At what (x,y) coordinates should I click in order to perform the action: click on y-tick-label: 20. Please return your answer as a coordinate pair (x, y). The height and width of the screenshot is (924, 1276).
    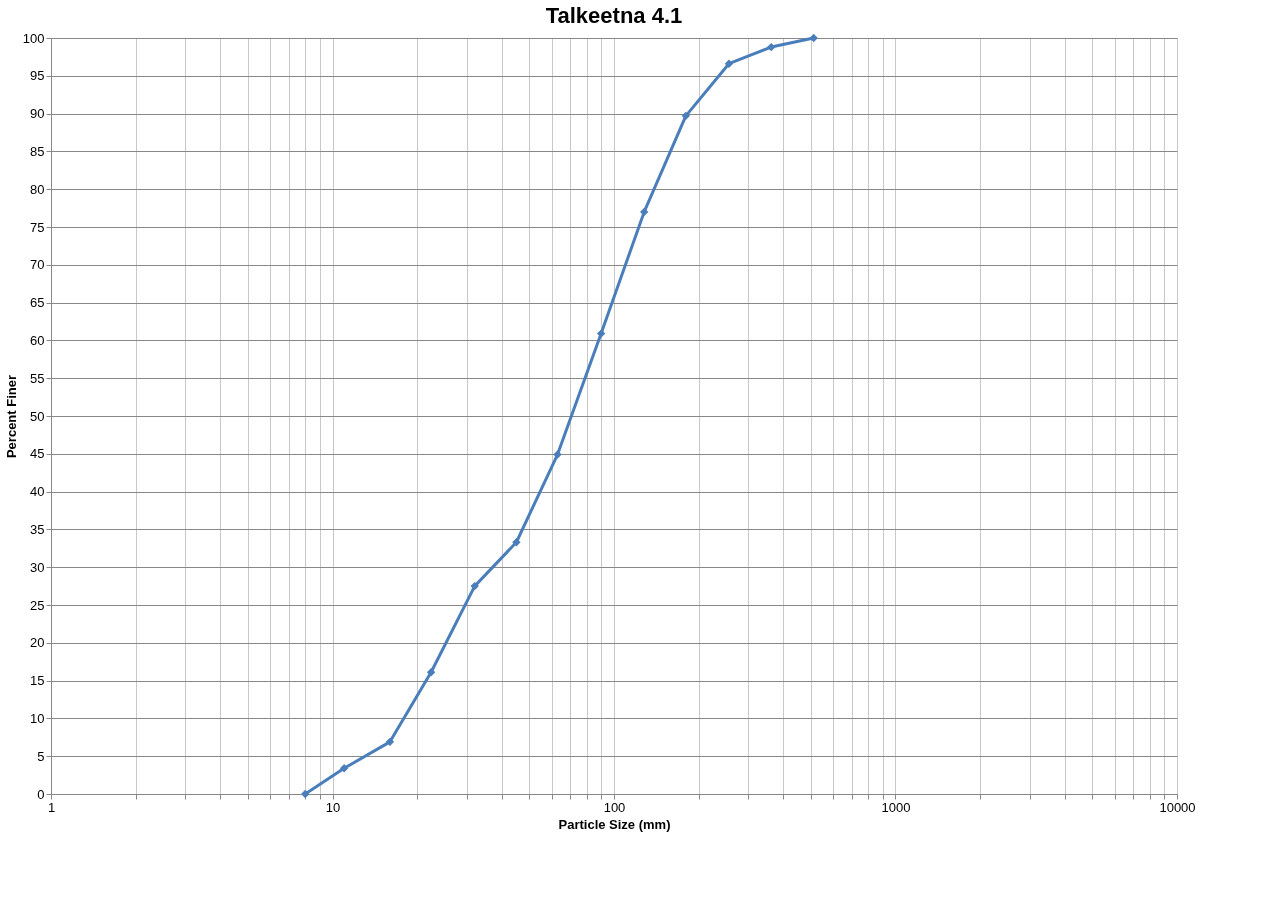
    Looking at the image, I should click on (37, 643).